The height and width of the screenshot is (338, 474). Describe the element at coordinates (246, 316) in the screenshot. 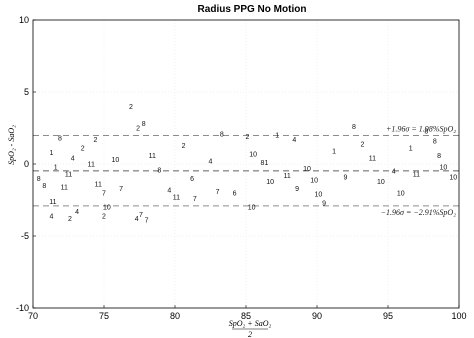

I see `x-tick-label: 85` at that location.